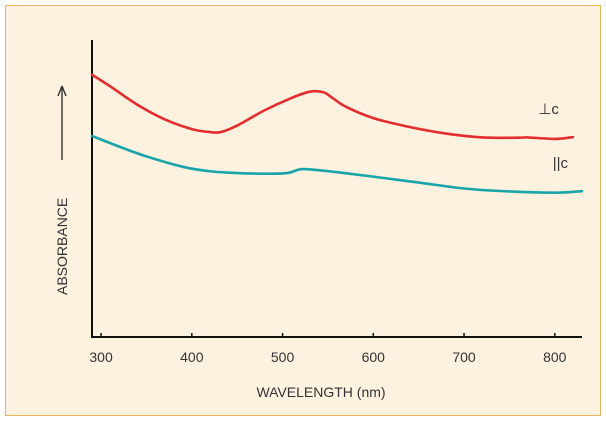 This screenshot has height=421, width=606. I want to click on y-axis-title: ABSORBANCE, so click(62, 246).